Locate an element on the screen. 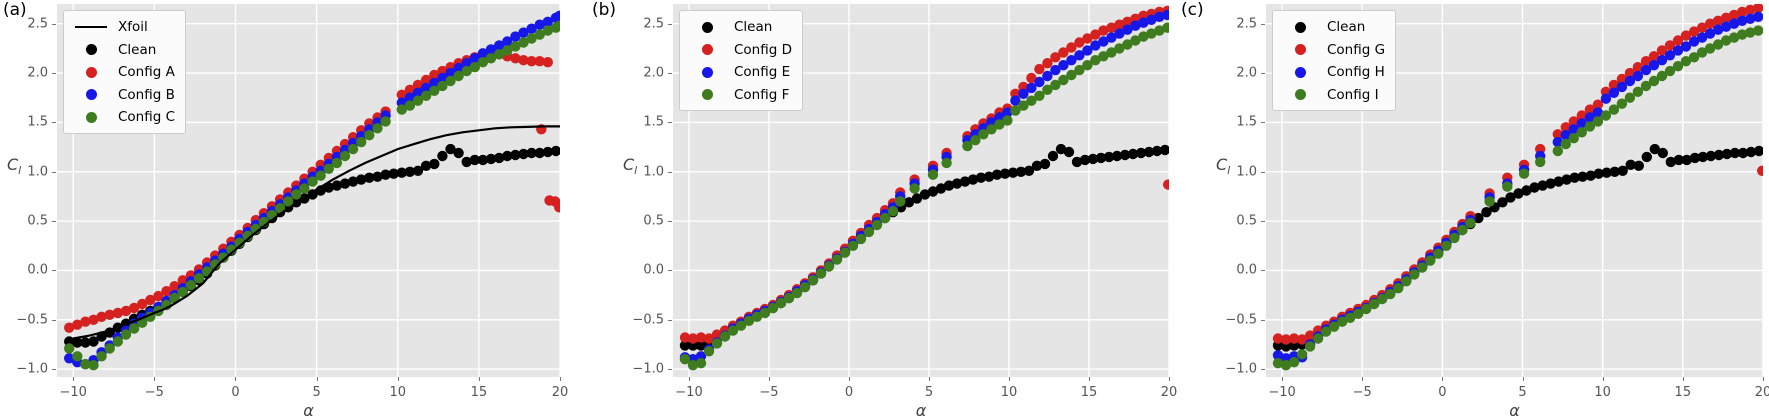  x-tick-label: 10 is located at coordinates (398, 392).